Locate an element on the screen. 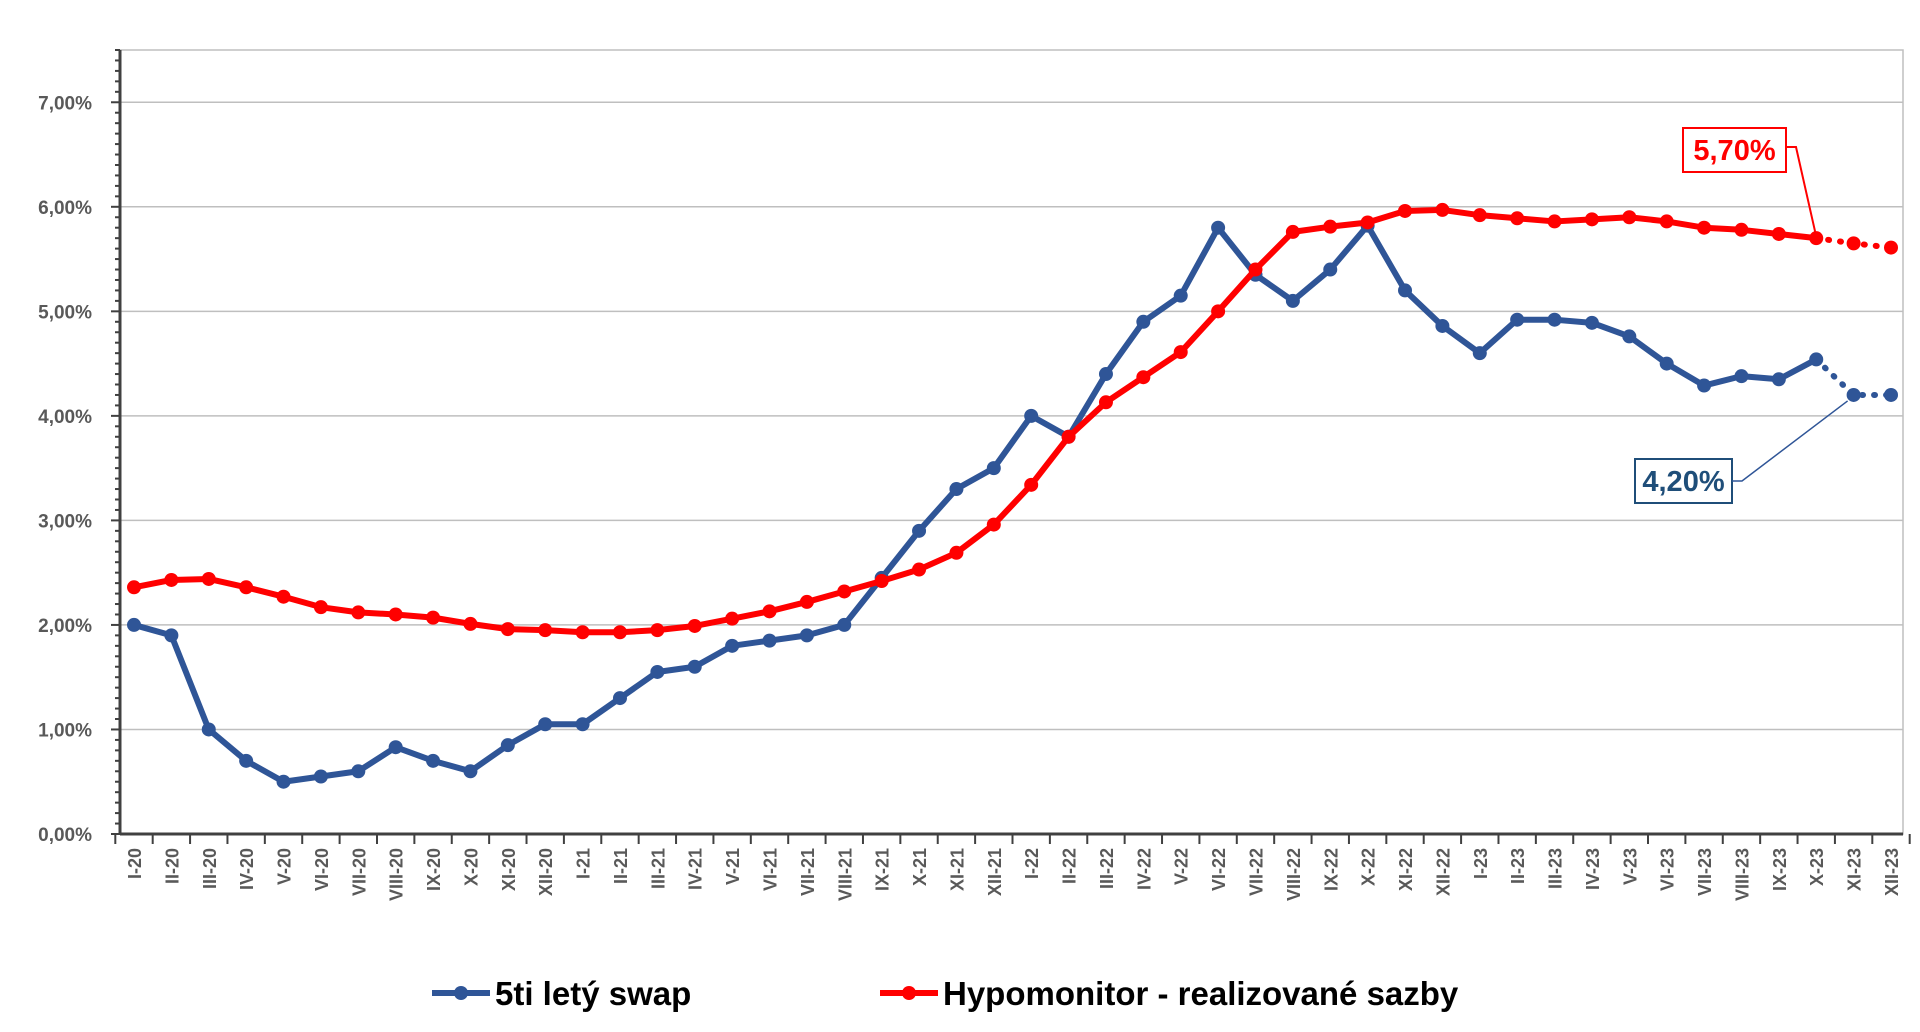  legend-item-swap: 5ti letý swap is located at coordinates (561, 993).